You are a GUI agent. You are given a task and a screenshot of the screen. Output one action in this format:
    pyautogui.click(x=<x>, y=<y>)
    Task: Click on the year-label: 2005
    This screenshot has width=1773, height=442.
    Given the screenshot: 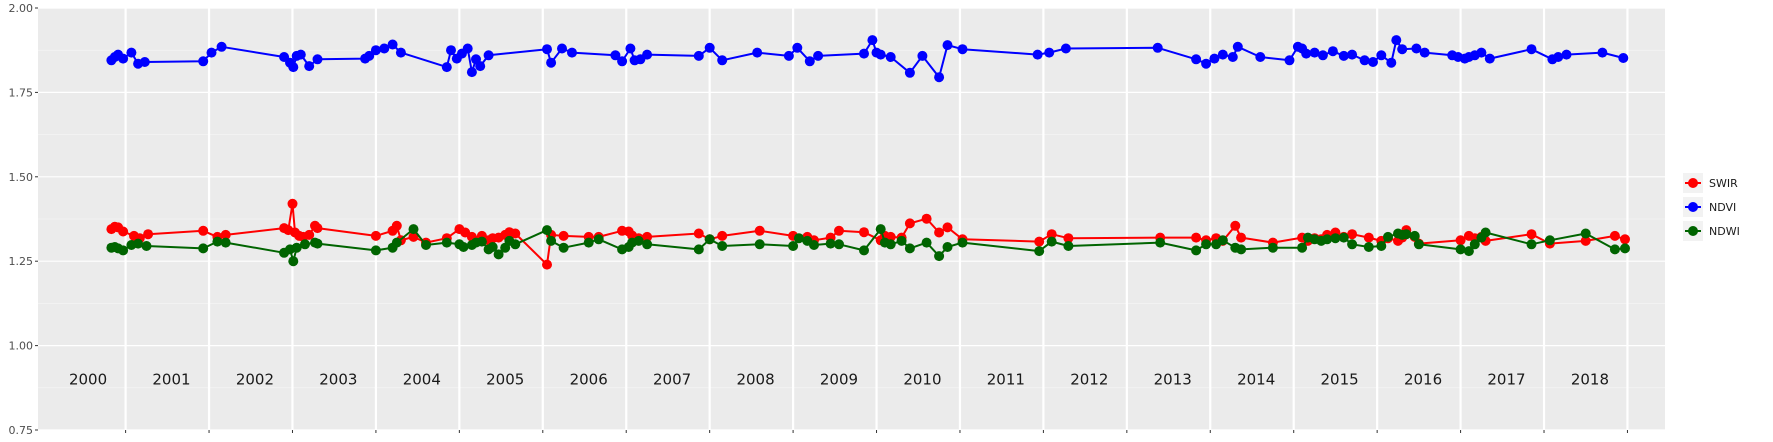 What is the action you would take?
    pyautogui.click(x=505, y=379)
    